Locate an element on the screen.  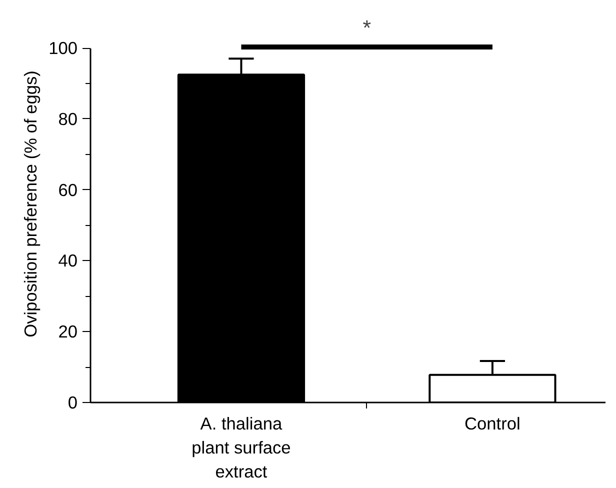
y-tick-label: 80 is located at coordinates (68, 118).